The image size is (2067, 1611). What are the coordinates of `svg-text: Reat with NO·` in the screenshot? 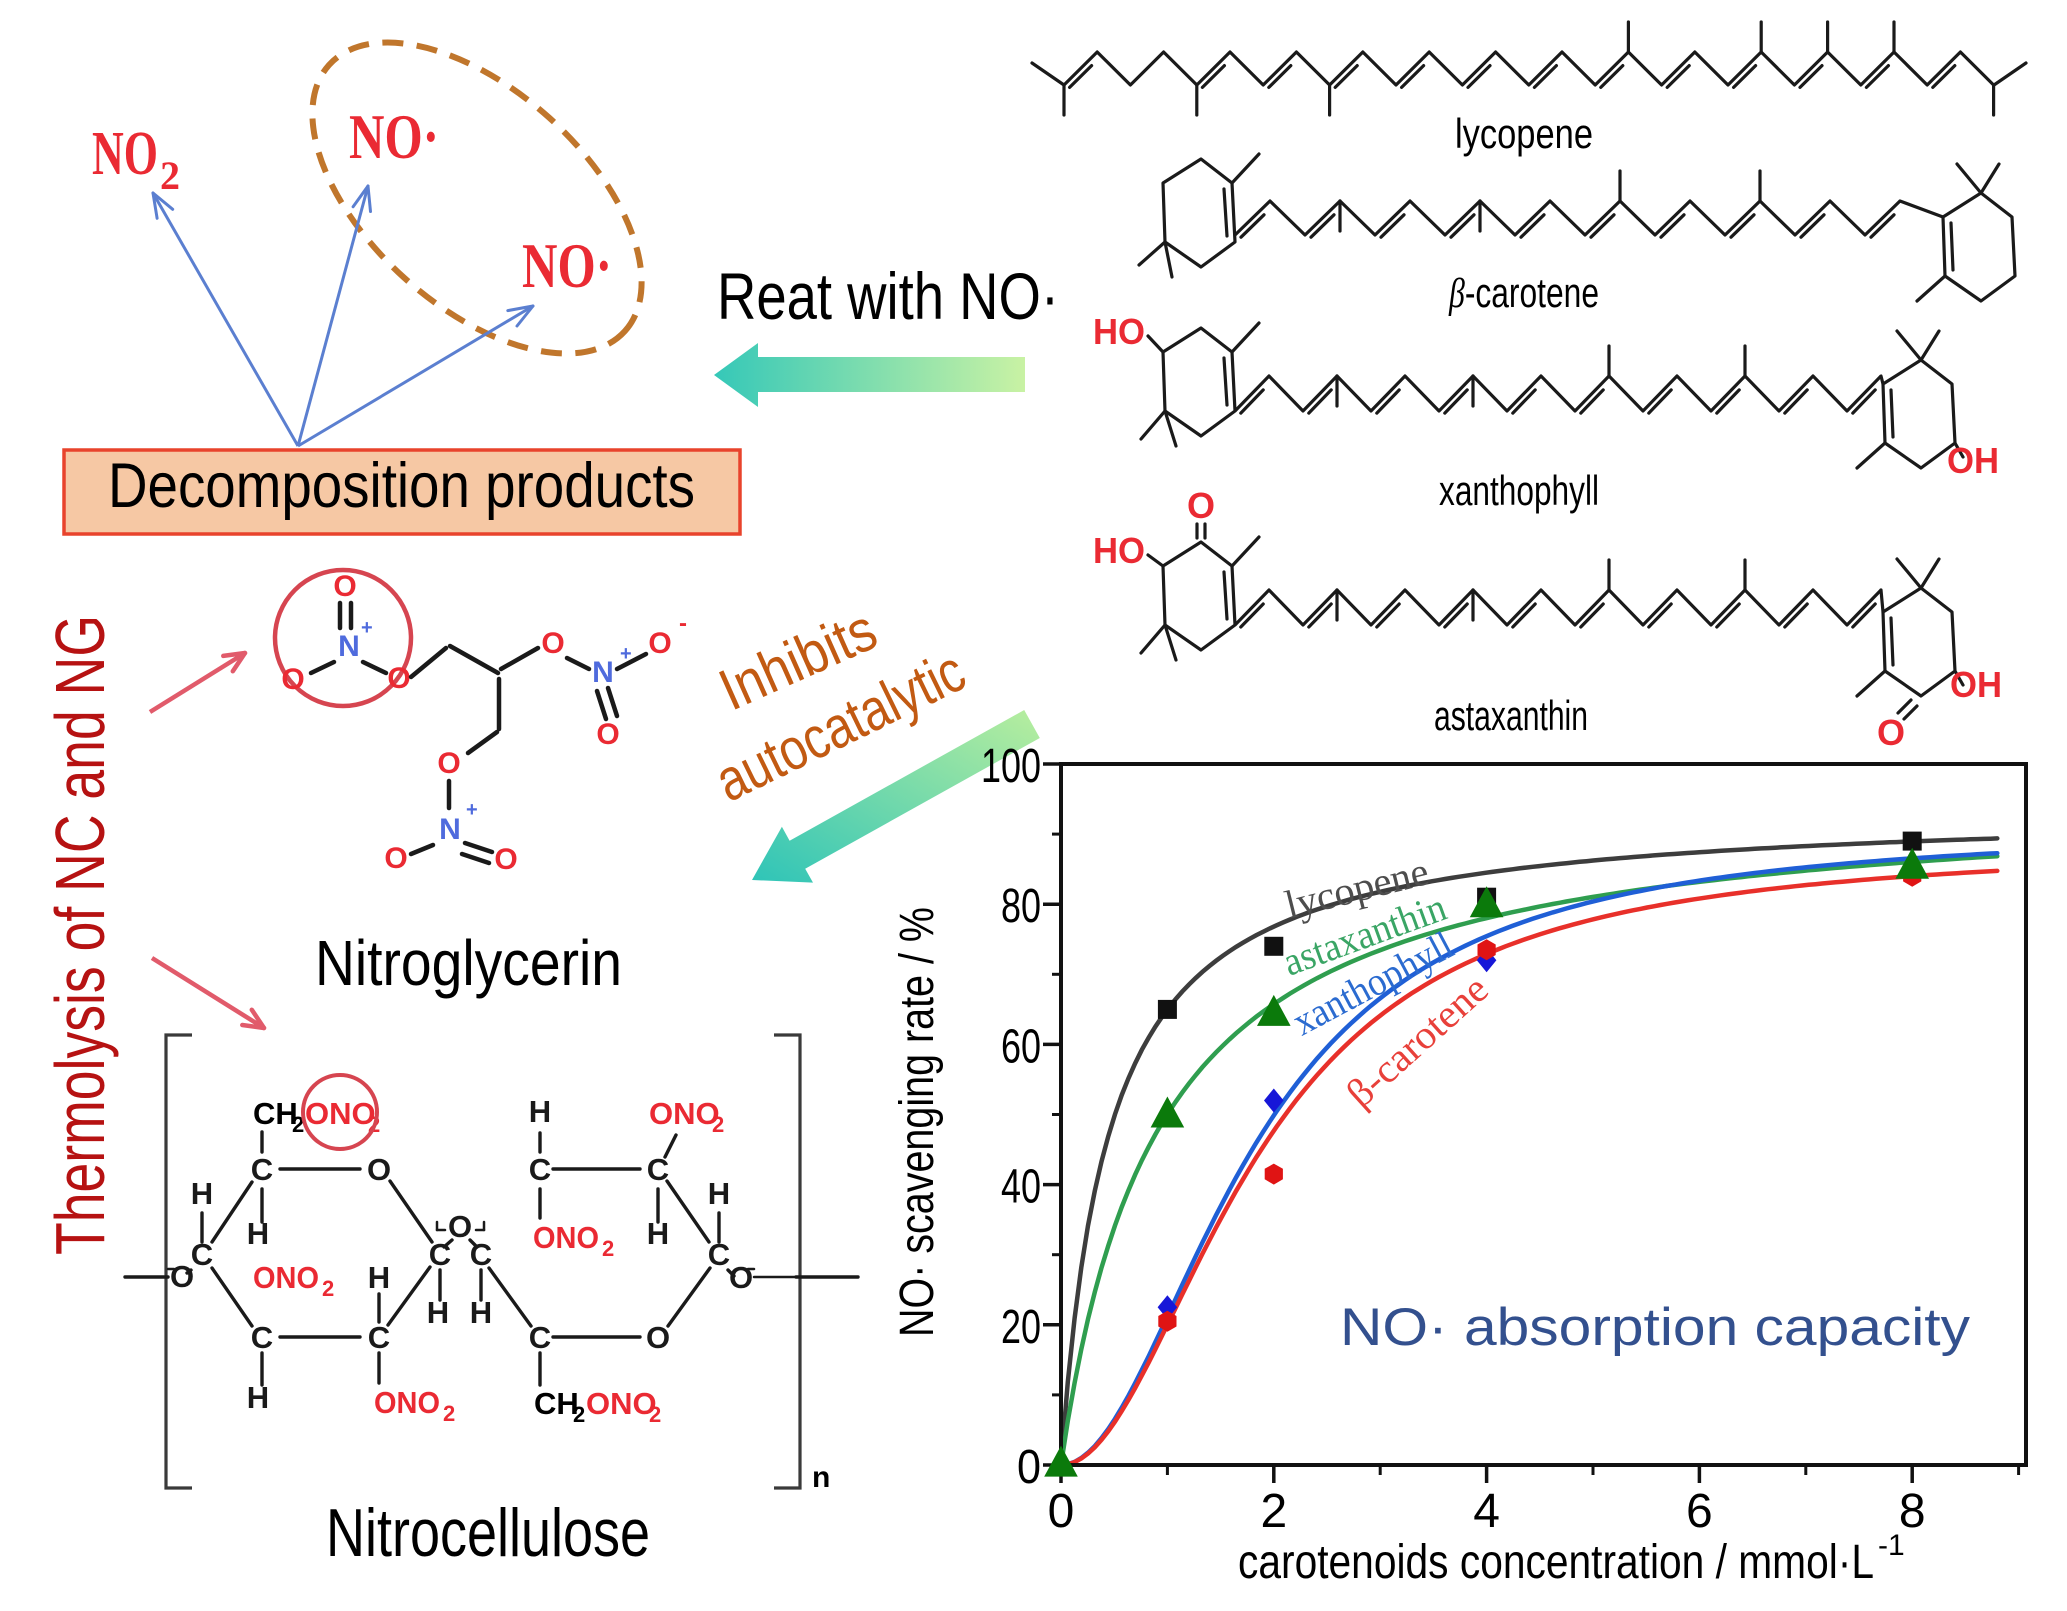 It's located at (888, 296).